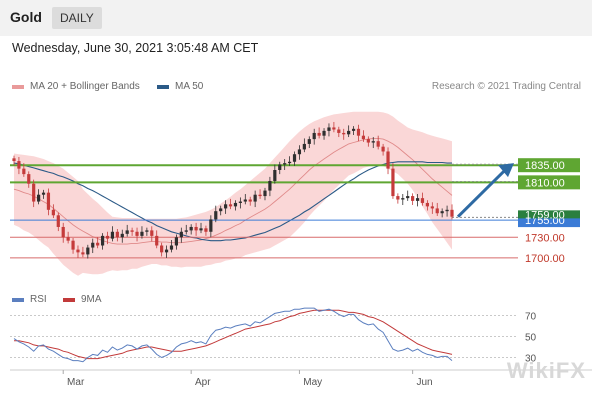 The height and width of the screenshot is (400, 592). What do you see at coordinates (296, 18) in the screenshot?
I see `header-bar: Gold DAILY` at bounding box center [296, 18].